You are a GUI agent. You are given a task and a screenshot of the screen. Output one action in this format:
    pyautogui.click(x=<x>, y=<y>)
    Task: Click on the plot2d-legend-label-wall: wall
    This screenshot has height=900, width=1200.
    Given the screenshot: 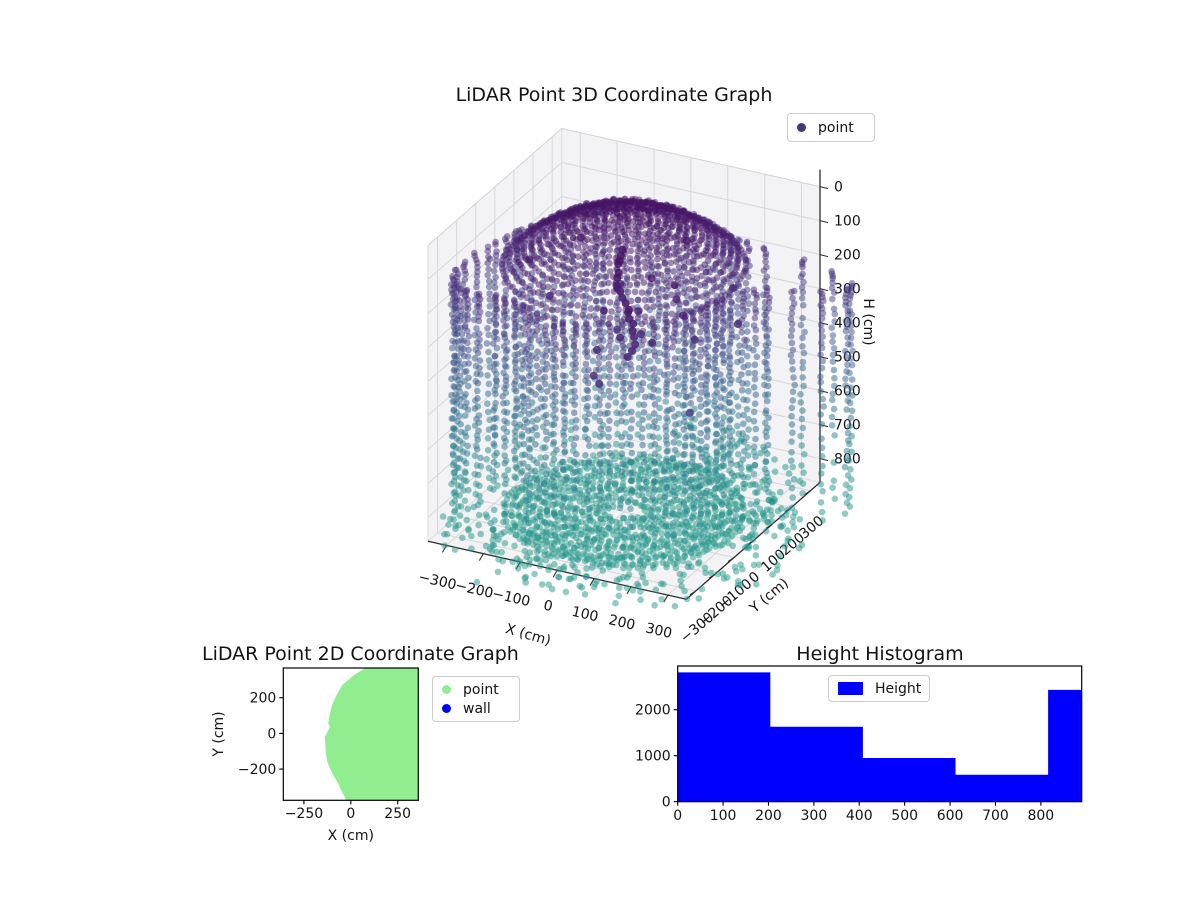 What is the action you would take?
    pyautogui.click(x=477, y=708)
    